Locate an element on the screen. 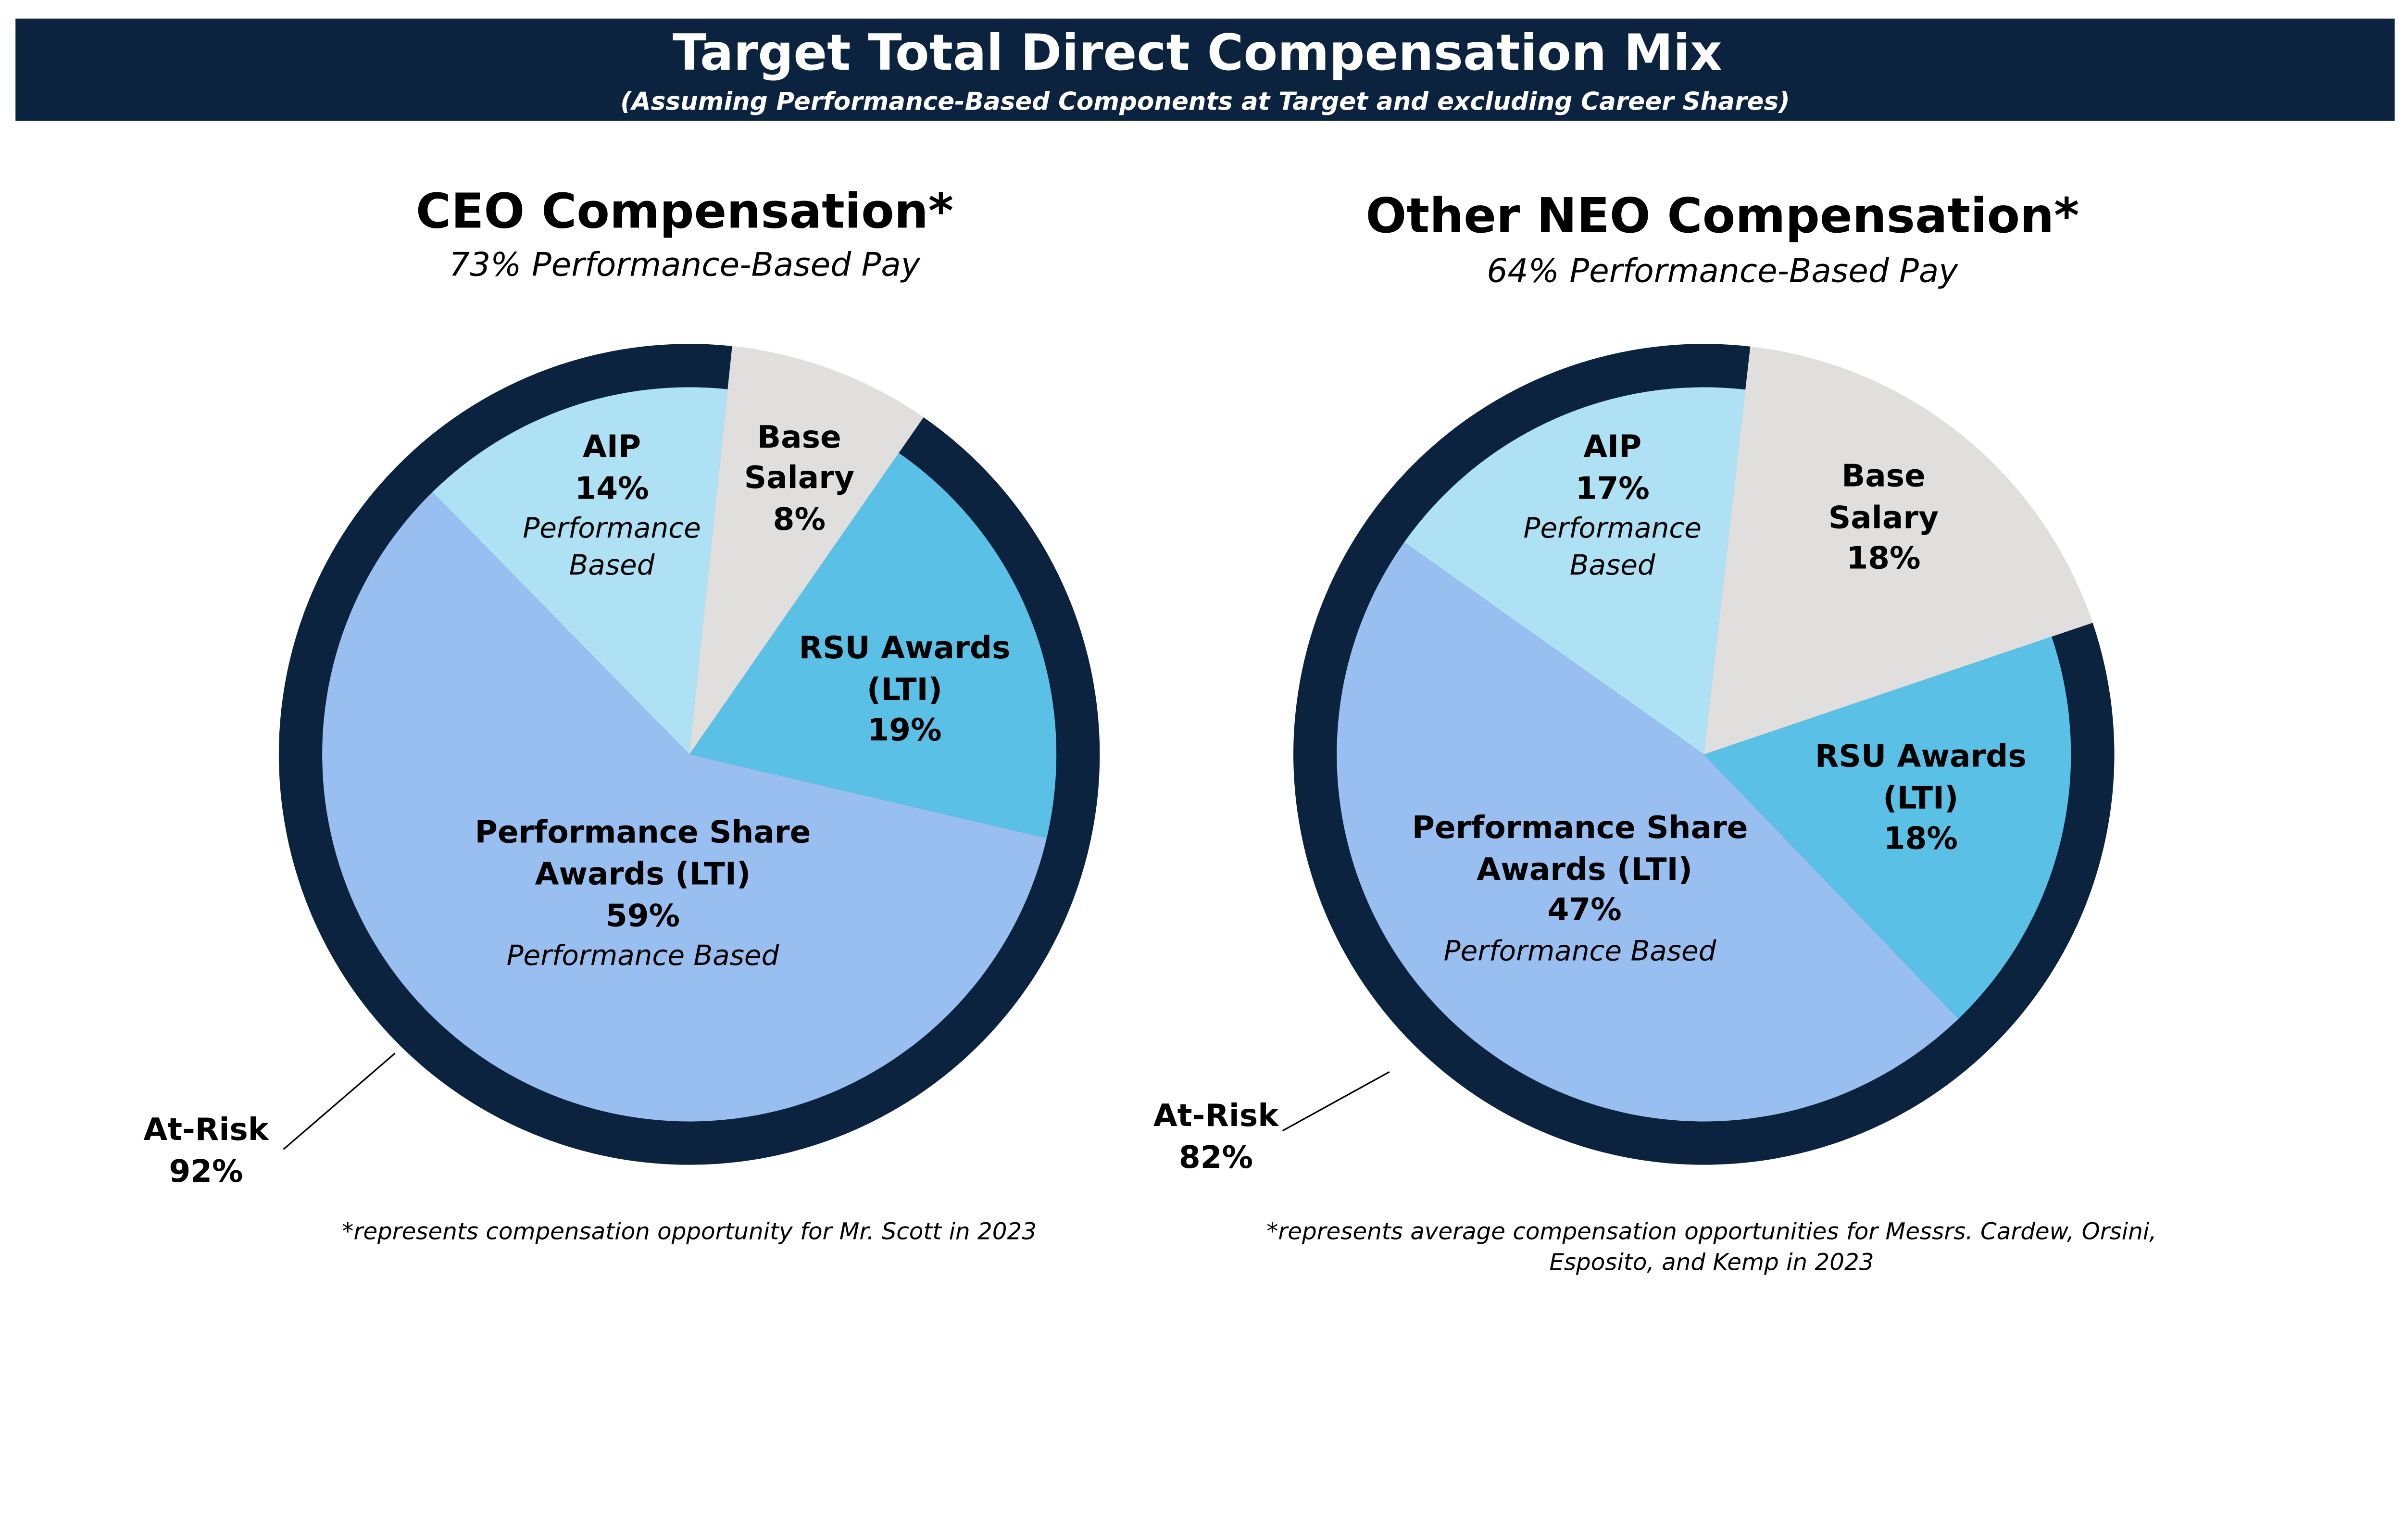 The width and height of the screenshot is (2404, 1540). neo-slice-base-salary is located at coordinates (1898, 550).